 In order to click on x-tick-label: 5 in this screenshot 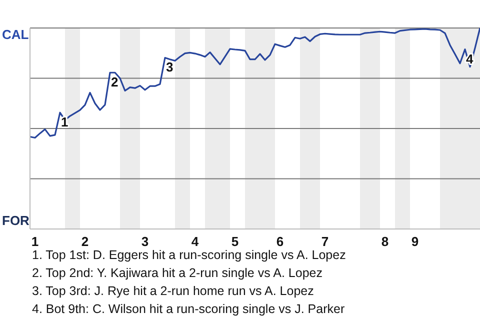, I will do `click(235, 242)`.